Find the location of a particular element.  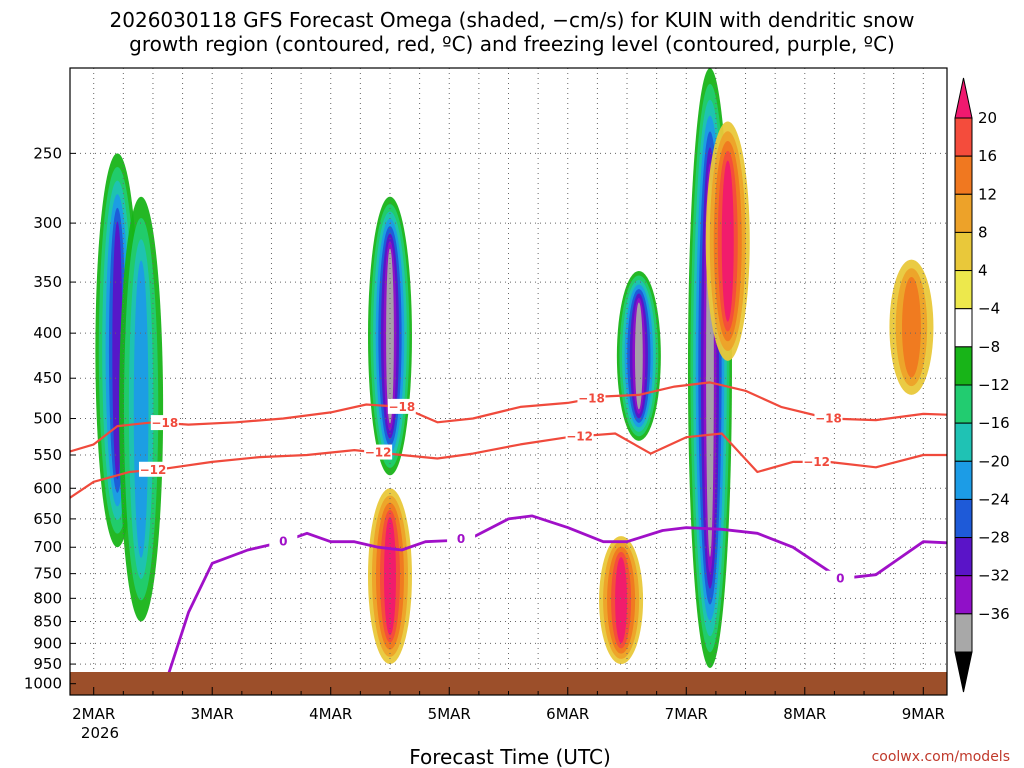

x-tick-label: 9MAR is located at coordinates (923, 714).